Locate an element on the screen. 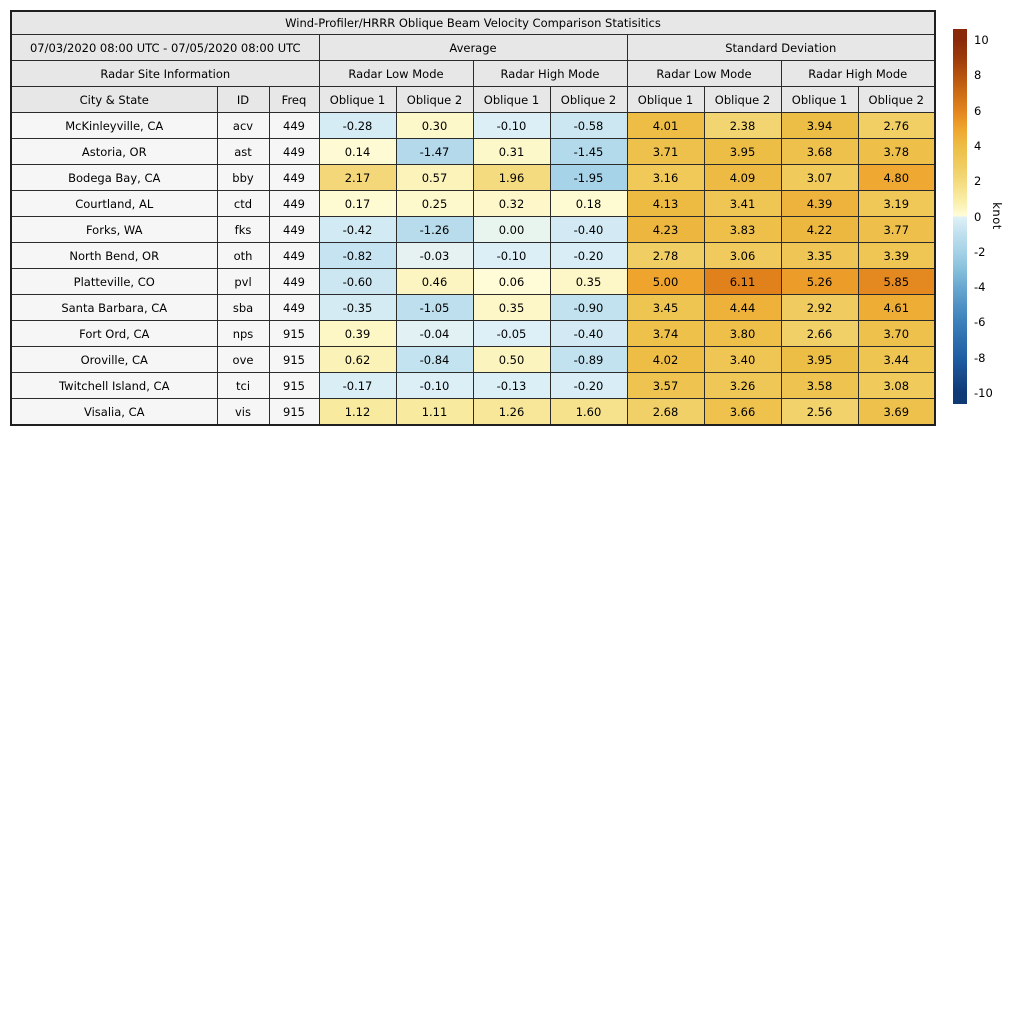  value-cell: 3.19 is located at coordinates (896, 203).